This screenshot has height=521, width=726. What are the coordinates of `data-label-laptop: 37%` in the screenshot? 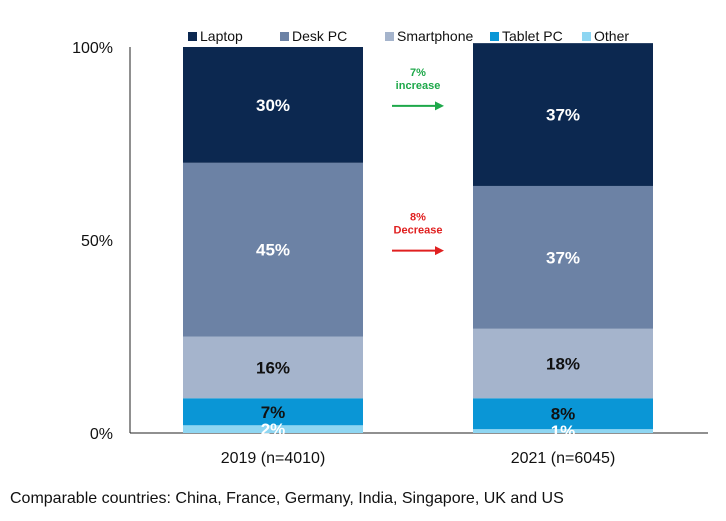 It's located at (563, 115).